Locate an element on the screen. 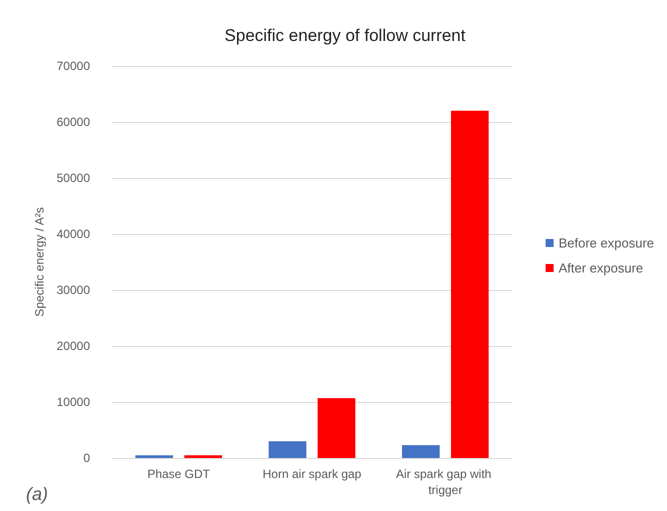  y-tick-label: 70000 is located at coordinates (73, 66).